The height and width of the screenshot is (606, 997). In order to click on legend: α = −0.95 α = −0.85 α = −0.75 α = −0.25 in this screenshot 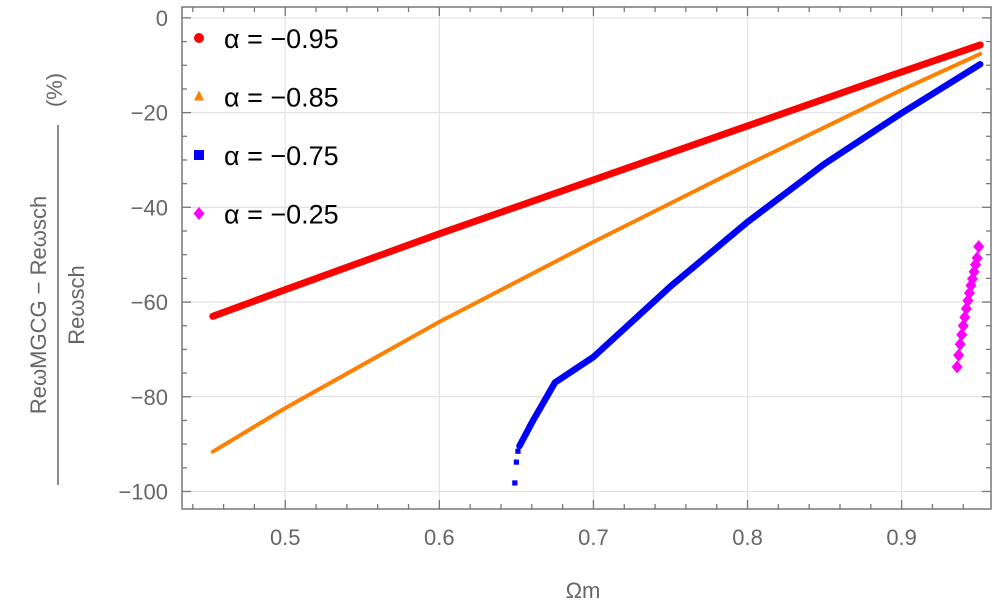, I will do `click(266, 127)`.